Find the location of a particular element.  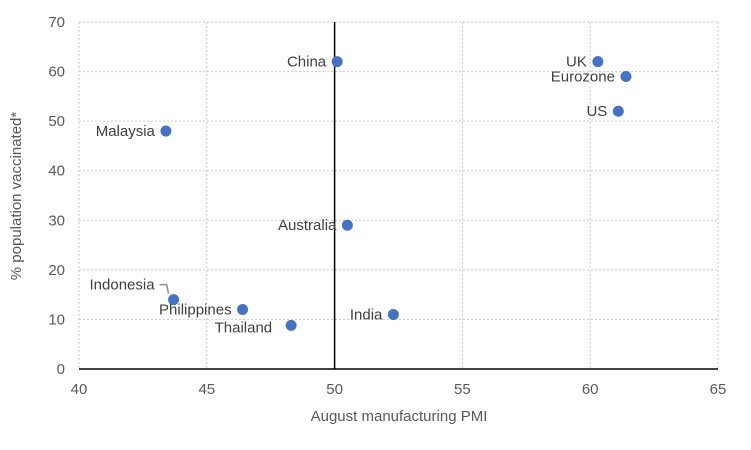

y-tick-label: 20 is located at coordinates (56, 270).